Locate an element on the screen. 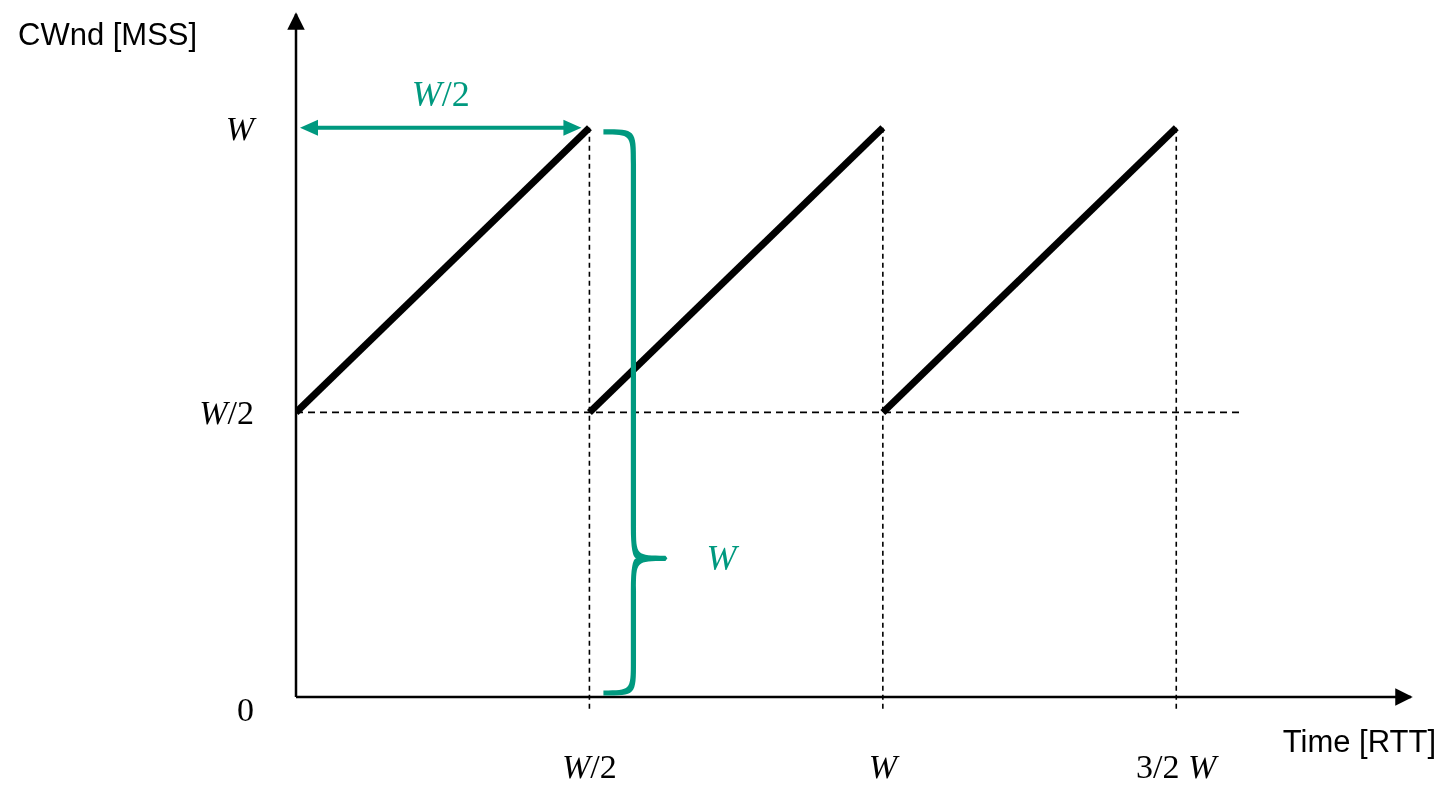  text: W is located at coordinates (241, 128).